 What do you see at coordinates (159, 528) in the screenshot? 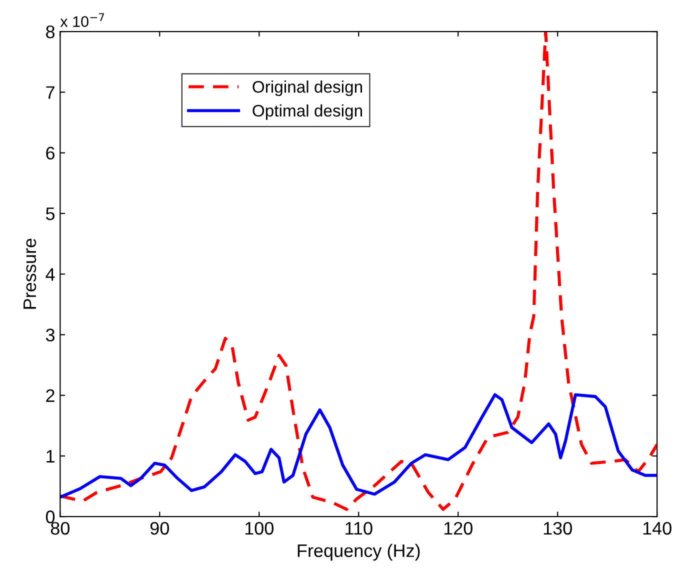
I see `x-tick-label: 90` at bounding box center [159, 528].